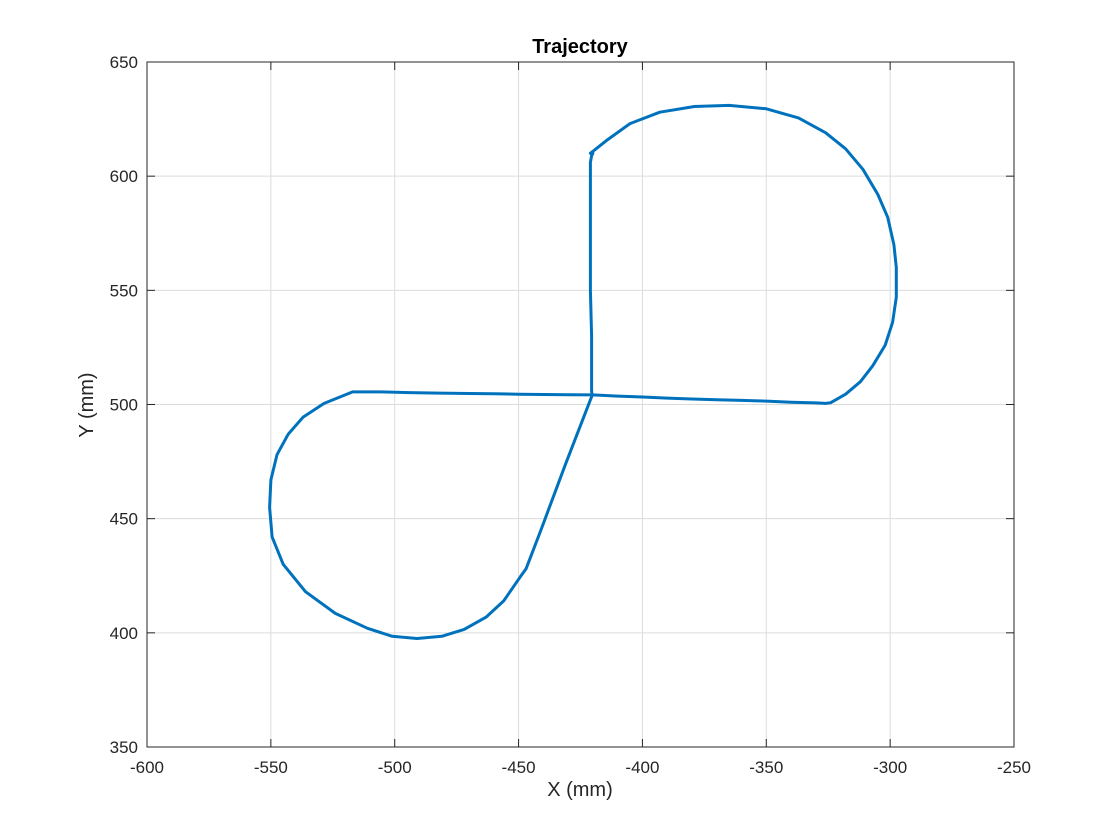 The width and height of the screenshot is (1120, 840). Describe the element at coordinates (147, 767) in the screenshot. I see `x-tick-label: -600` at that location.